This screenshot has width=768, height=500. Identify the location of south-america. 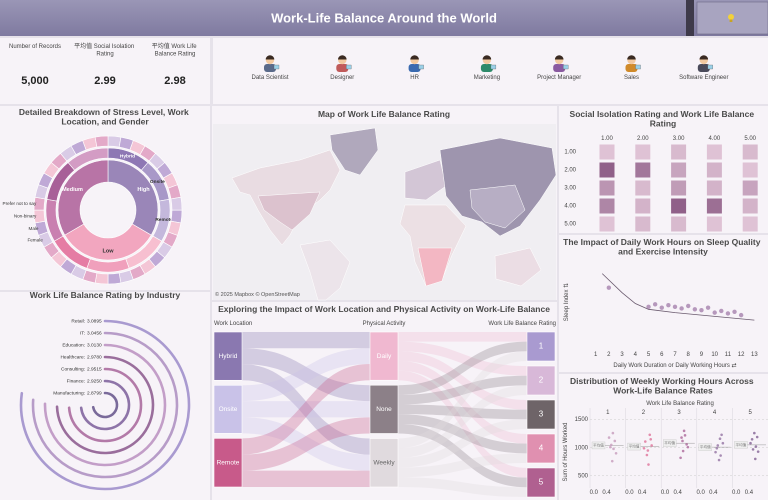
(325, 270).